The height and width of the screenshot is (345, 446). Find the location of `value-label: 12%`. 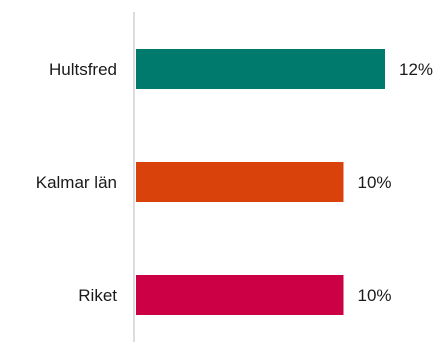

value-label: 12% is located at coordinates (416, 69).